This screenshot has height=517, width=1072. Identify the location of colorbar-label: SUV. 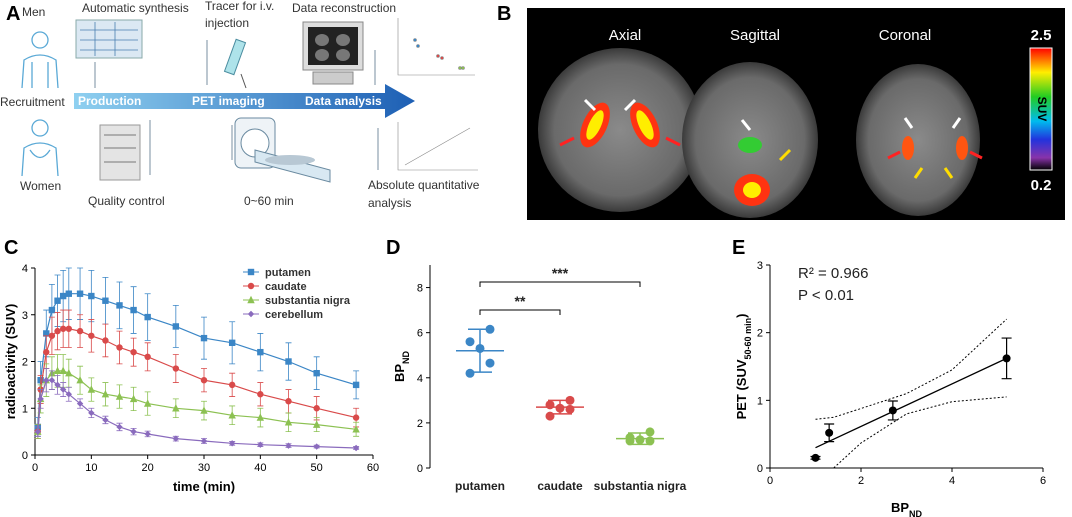
(1042, 109).